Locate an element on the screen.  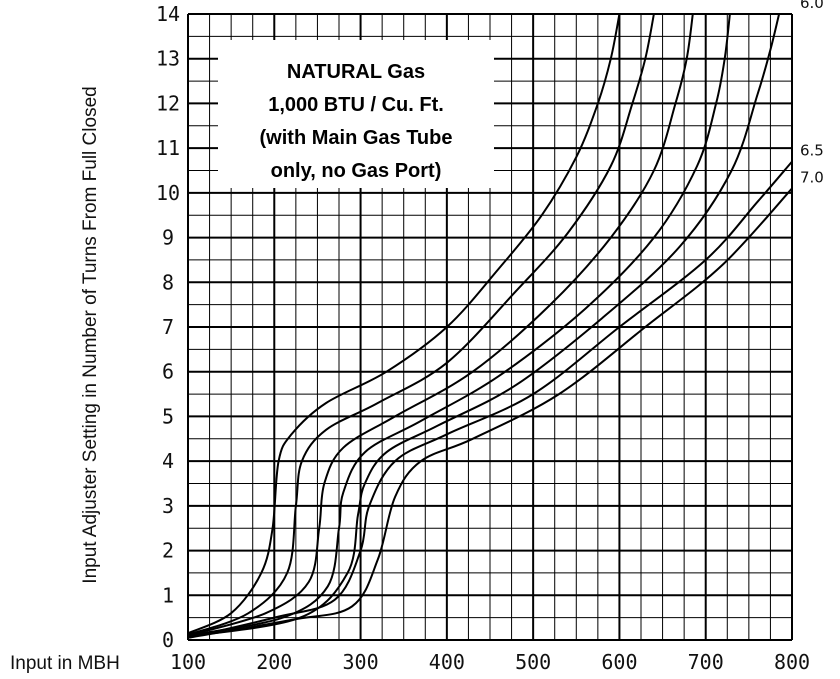
y-tick-label: 5 is located at coordinates (168, 416).